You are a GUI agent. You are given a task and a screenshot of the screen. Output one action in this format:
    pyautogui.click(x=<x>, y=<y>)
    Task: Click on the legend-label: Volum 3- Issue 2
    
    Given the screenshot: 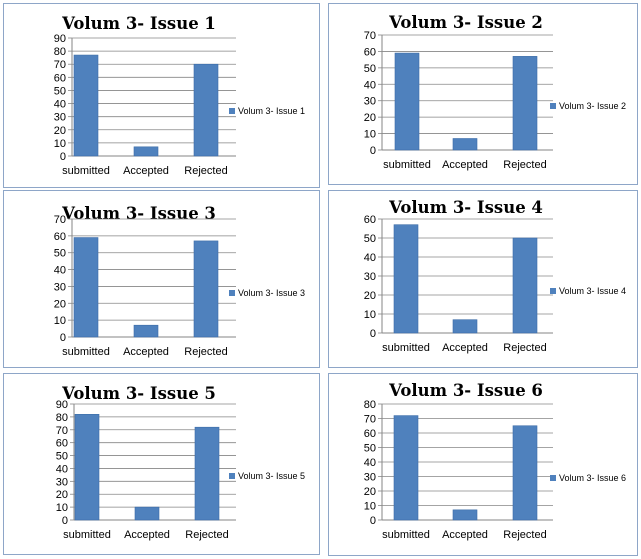 What is the action you would take?
    pyautogui.click(x=592, y=106)
    